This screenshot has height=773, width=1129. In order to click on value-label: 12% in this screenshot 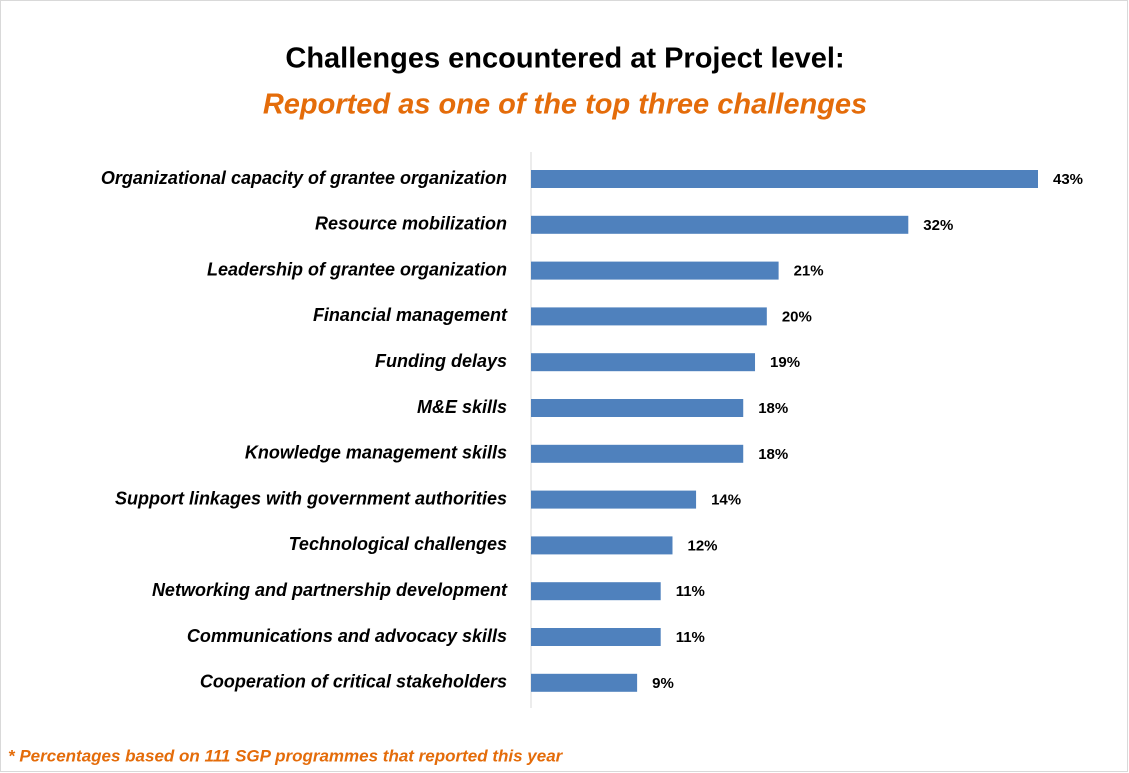, I will do `click(702, 545)`.